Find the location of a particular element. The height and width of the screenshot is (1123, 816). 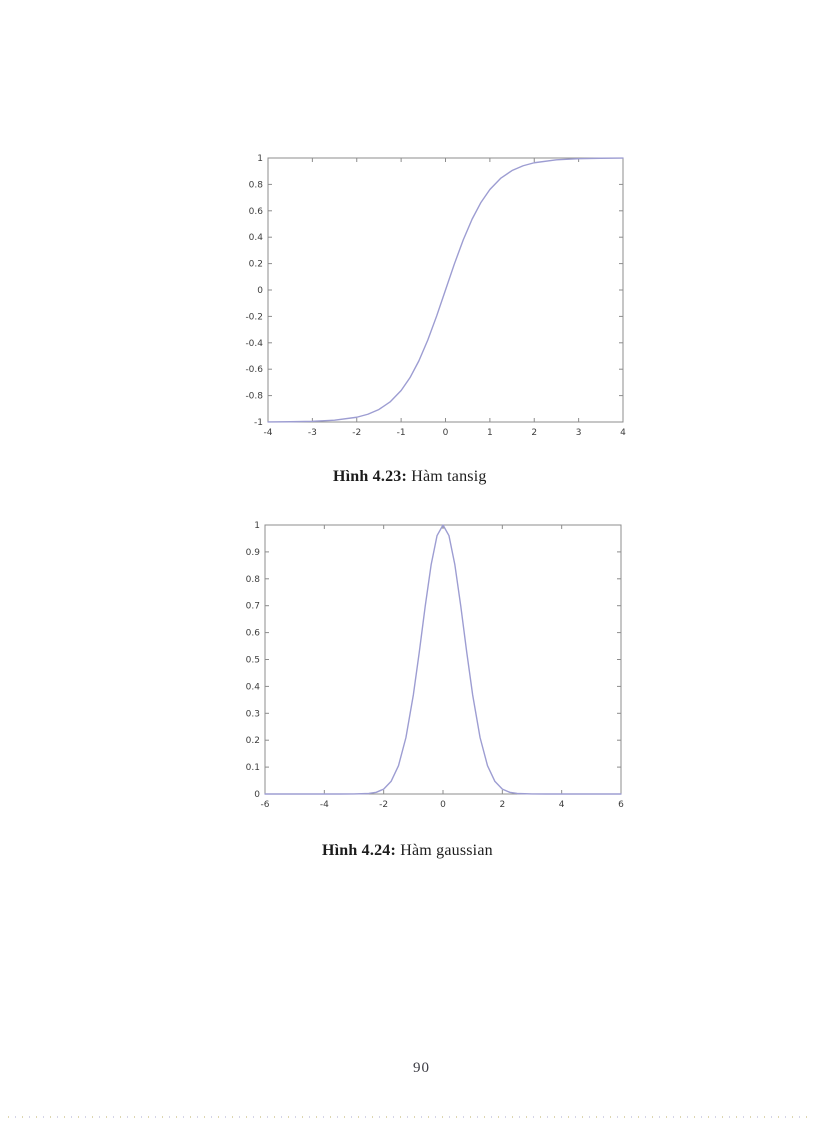

y-tick-label: 0.1 is located at coordinates (253, 768).